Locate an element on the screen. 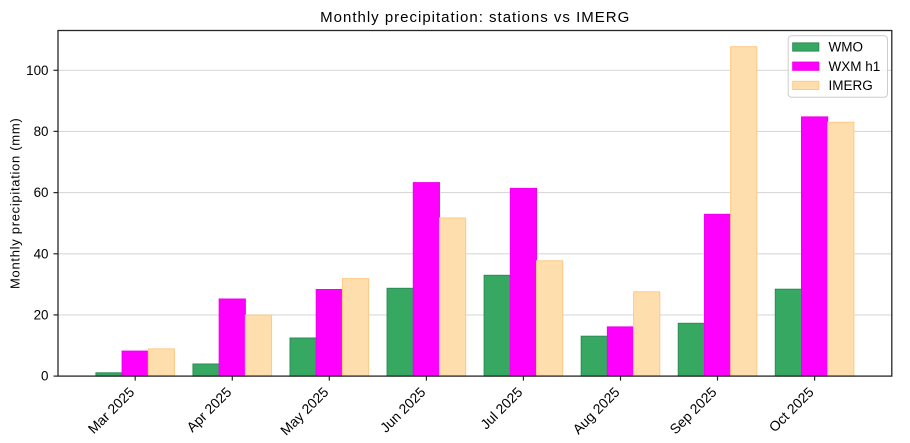 The image size is (910, 443). svg-text: 20 is located at coordinates (41, 315).